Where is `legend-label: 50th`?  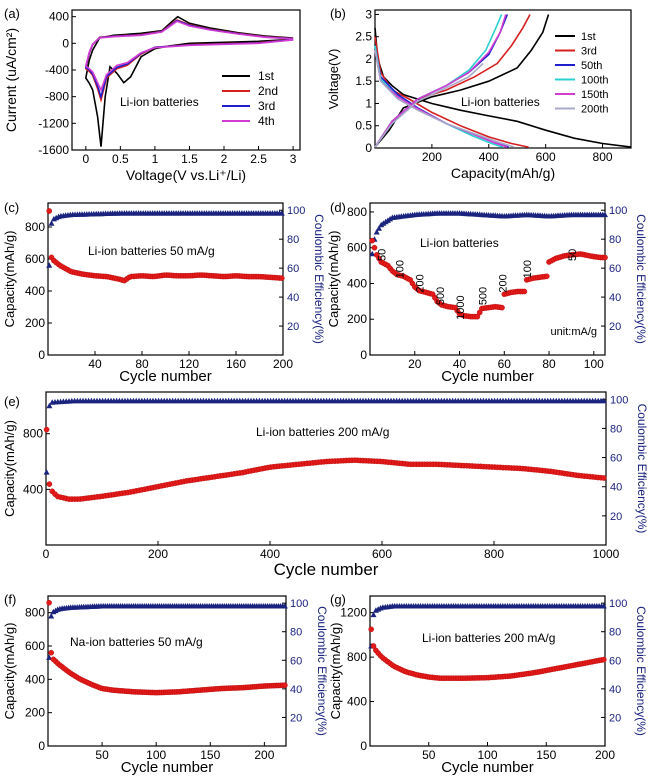
legend-label: 50th is located at coordinates (591, 66).